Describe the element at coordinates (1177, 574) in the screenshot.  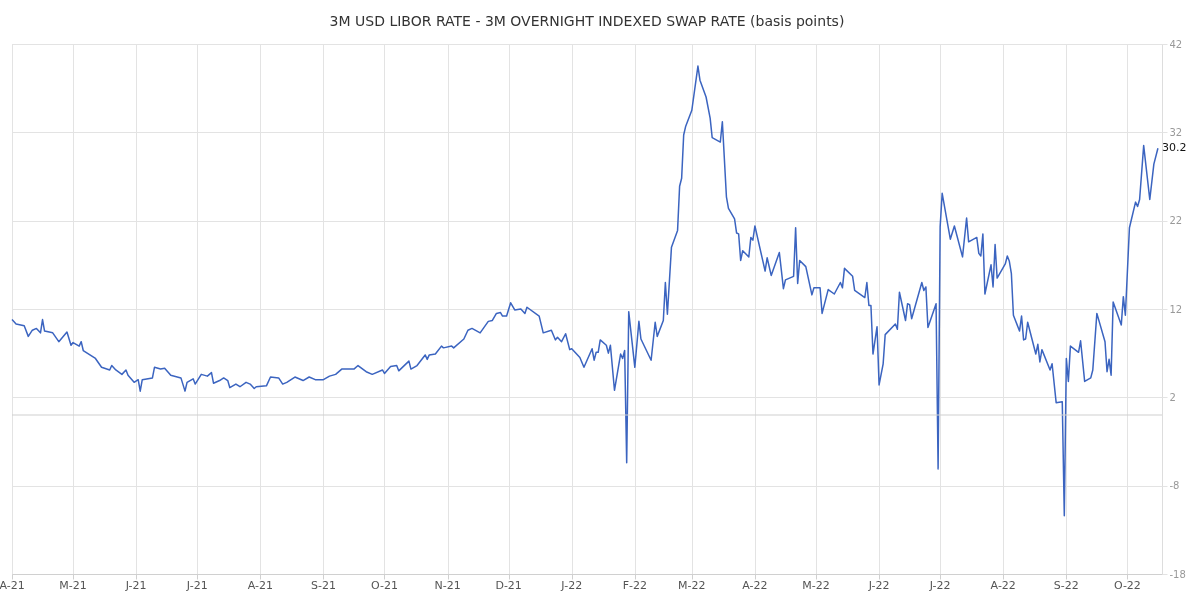
I see `y-tick-label: -18` at that location.